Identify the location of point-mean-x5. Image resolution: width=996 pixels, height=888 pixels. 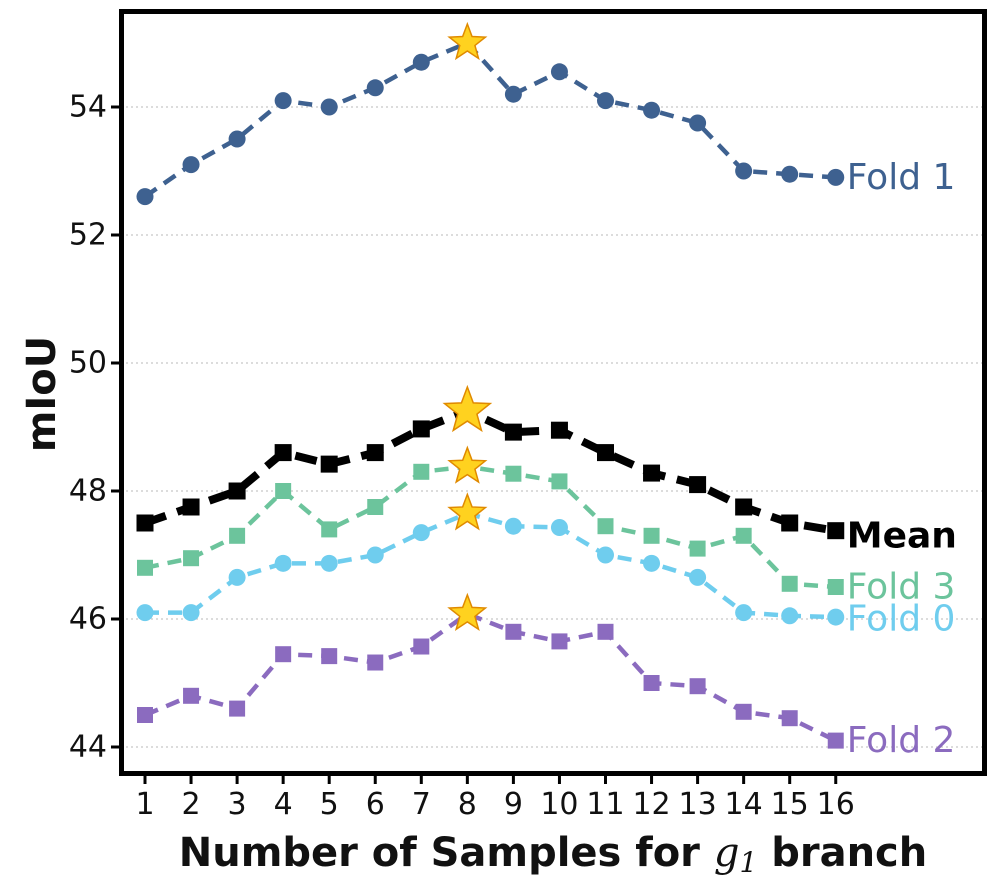
(329, 464).